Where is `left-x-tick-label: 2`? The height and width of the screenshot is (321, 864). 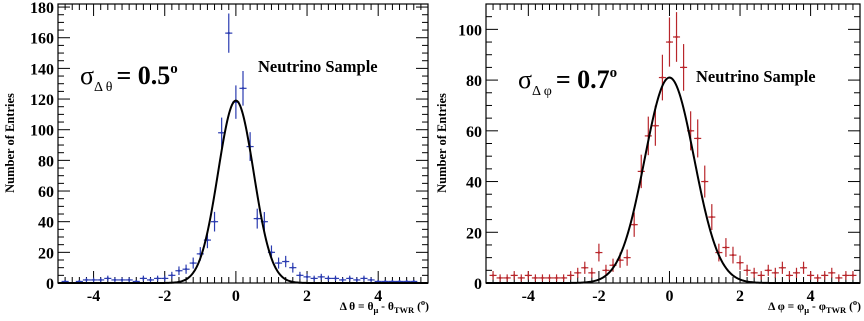
left-x-tick-label: 2 is located at coordinates (307, 296).